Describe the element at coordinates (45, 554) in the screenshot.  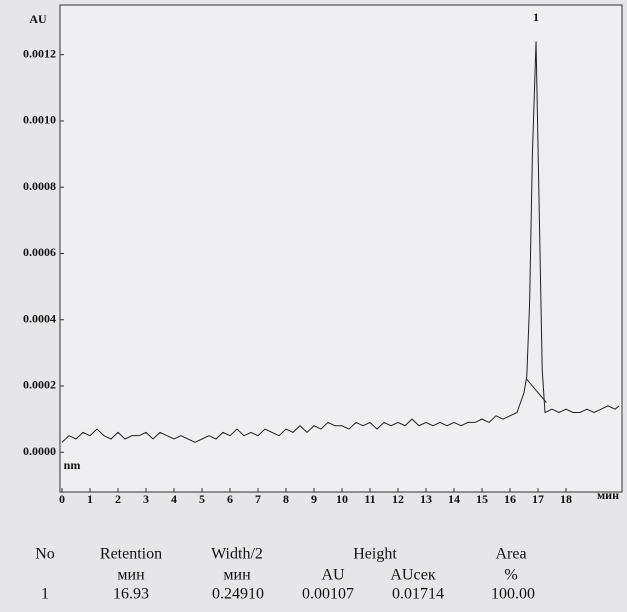
I see `table-header: No` at that location.